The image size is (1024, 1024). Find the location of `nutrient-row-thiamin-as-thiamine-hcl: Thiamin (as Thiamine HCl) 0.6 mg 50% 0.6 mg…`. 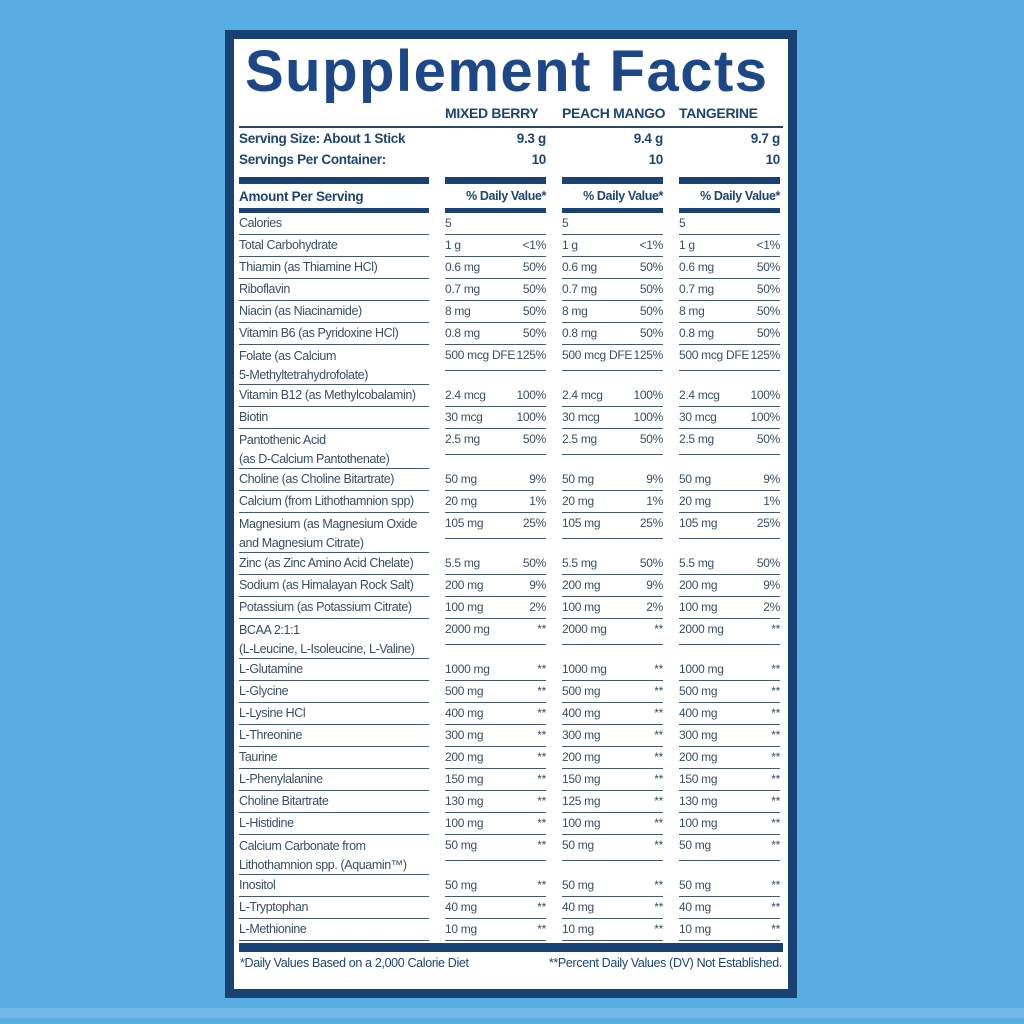

nutrient-row-thiamin-as-thiamine-hcl: Thiamin (as Thiamine HCl) 0.6 mg 50% 0.6 mg… is located at coordinates (511, 268).